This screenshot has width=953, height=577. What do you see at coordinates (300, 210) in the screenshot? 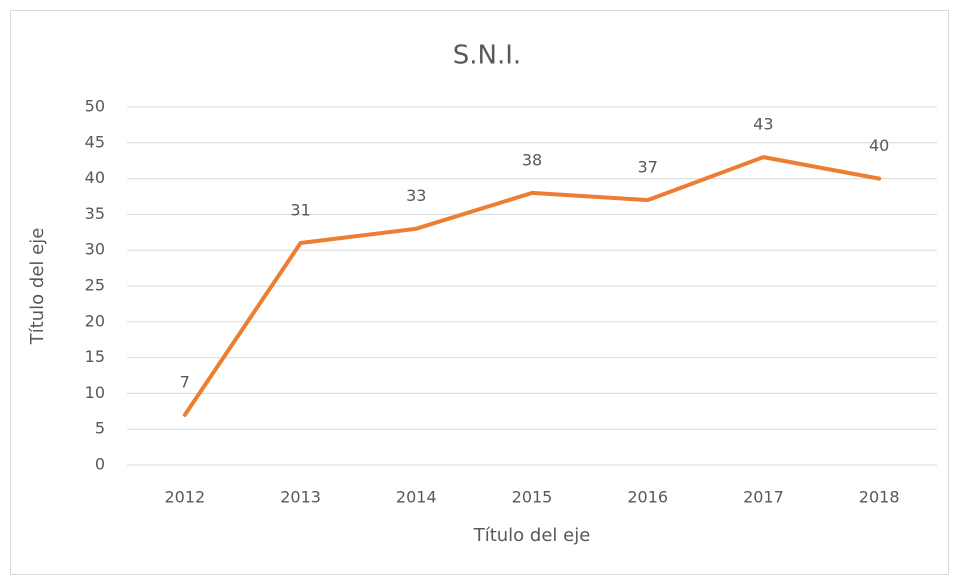
I see `data-label: 31` at bounding box center [300, 210].